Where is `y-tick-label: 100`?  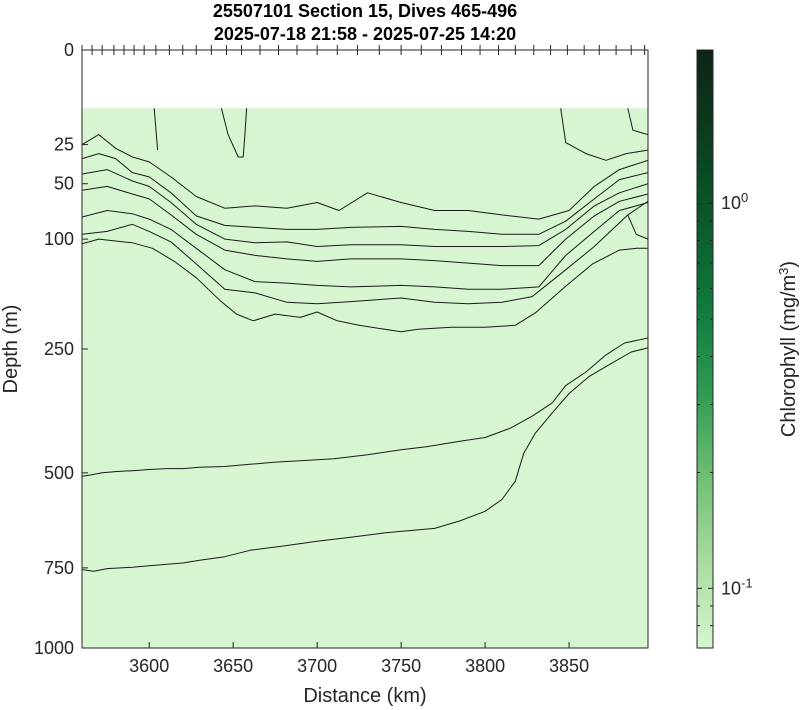 y-tick-label: 100 is located at coordinates (59, 239).